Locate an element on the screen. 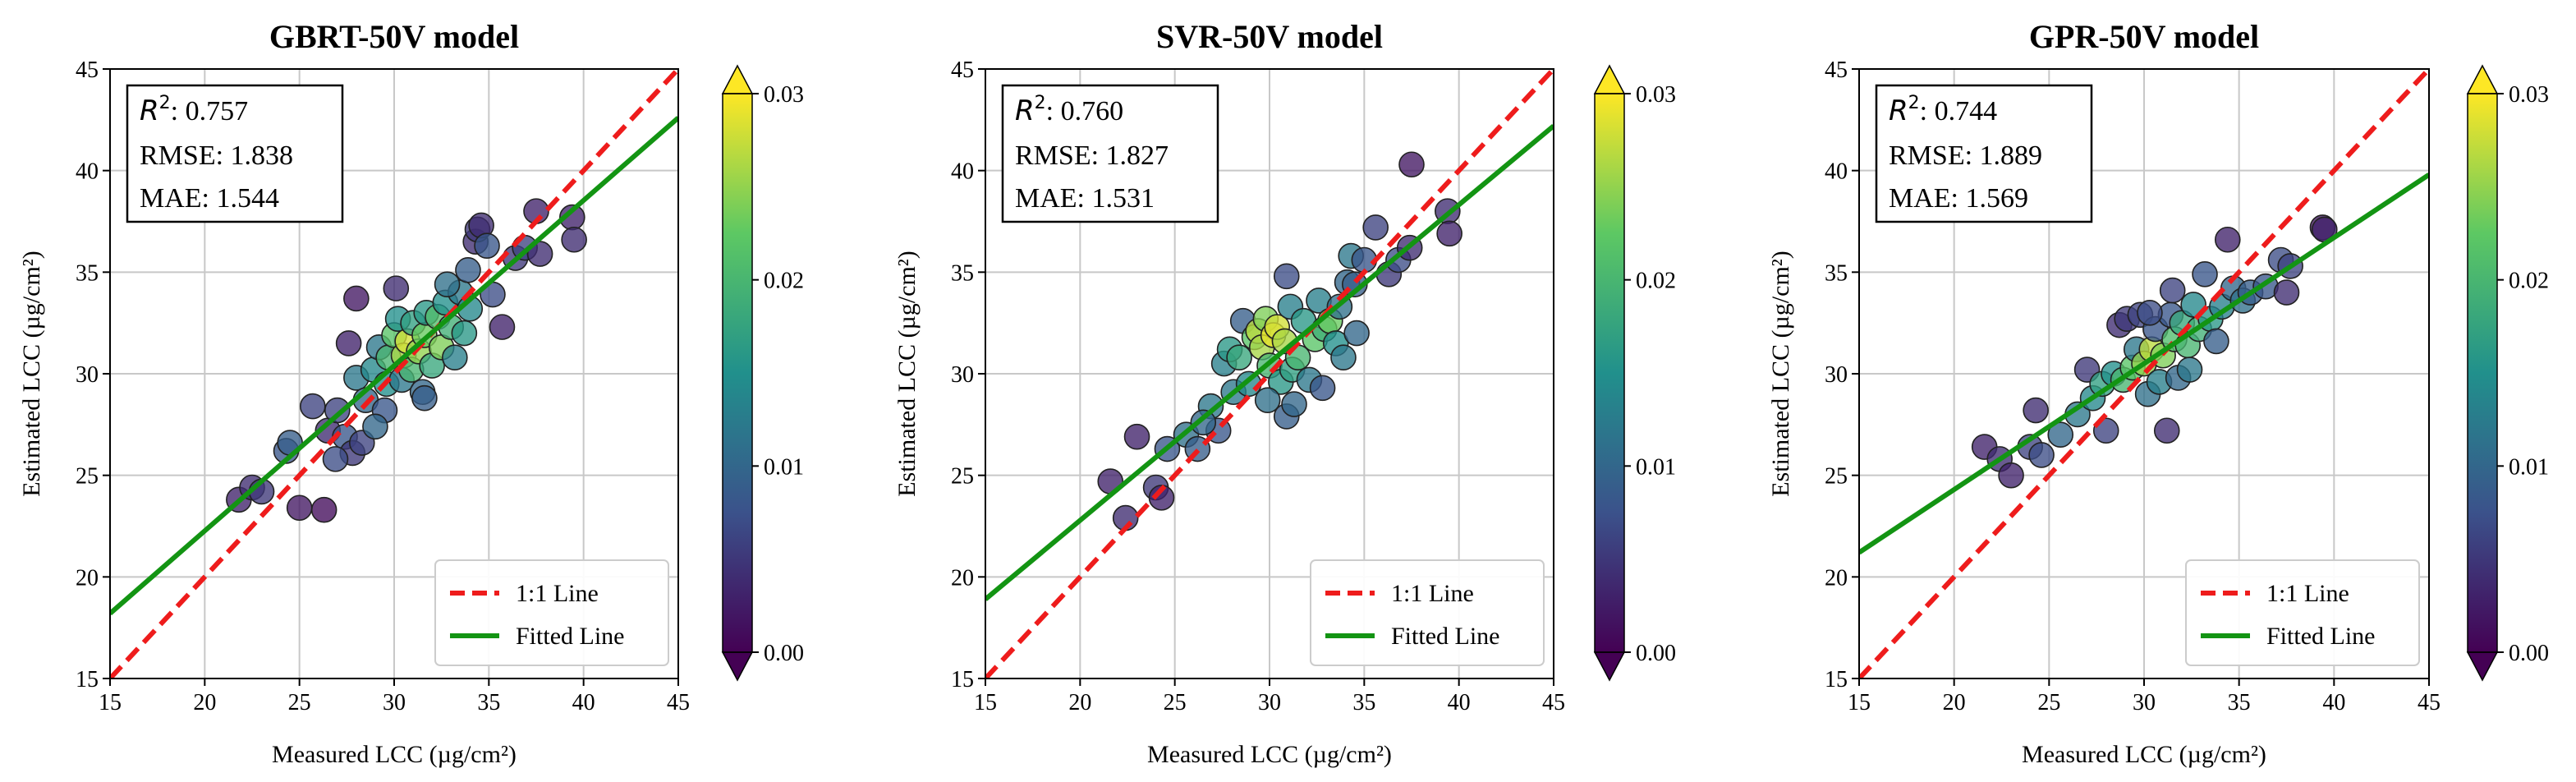  stats-box: R2: 0.744 RMSE: 1.889 MAE: 1.569 is located at coordinates (1984, 153).